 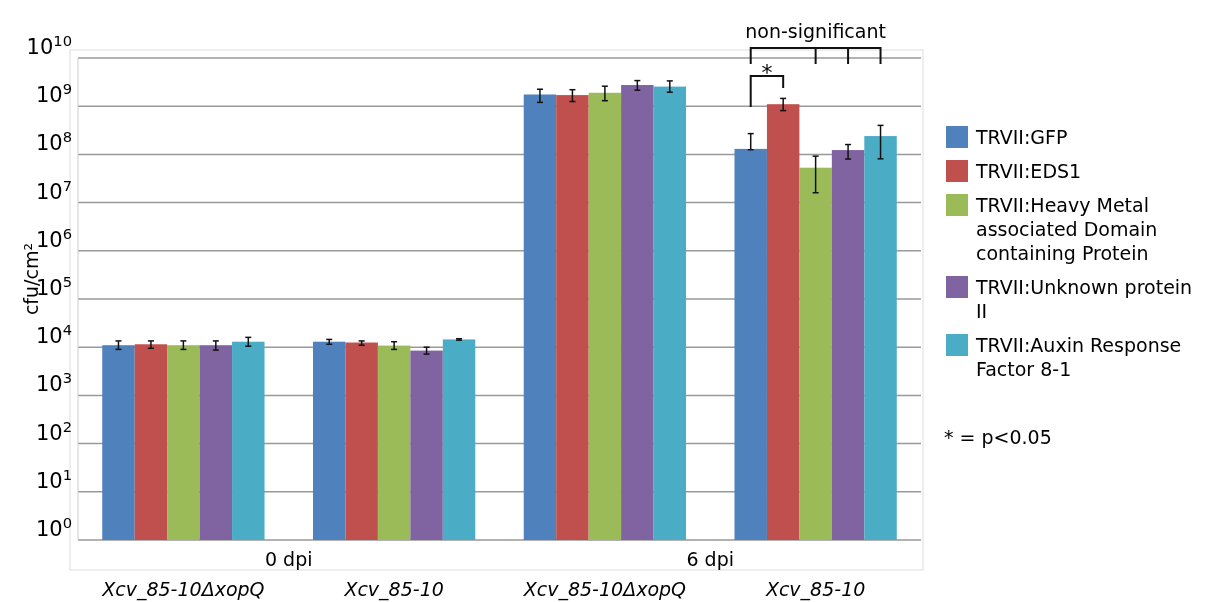 What do you see at coordinates (53, 238) in the screenshot?
I see `y-tick-label: 10$^{6}$` at bounding box center [53, 238].